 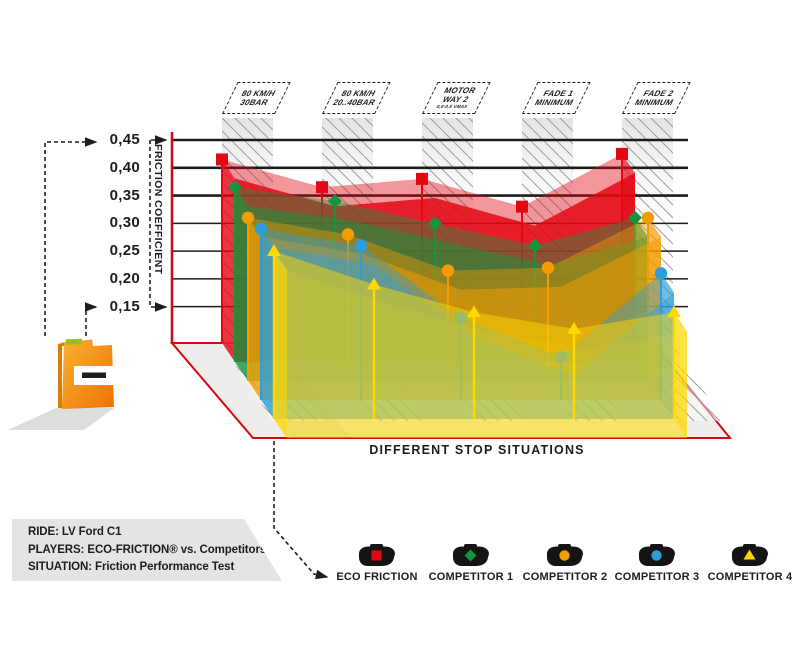 What do you see at coordinates (222, 159) in the screenshot?
I see `marker-eco-friction-c1` at bounding box center [222, 159].